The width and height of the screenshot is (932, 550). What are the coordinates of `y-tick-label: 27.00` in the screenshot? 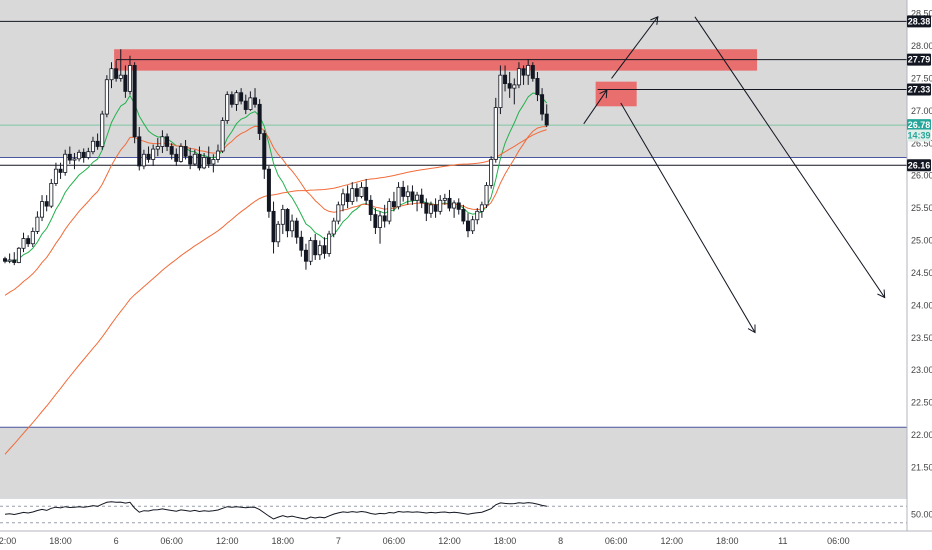 It's located at (921, 111).